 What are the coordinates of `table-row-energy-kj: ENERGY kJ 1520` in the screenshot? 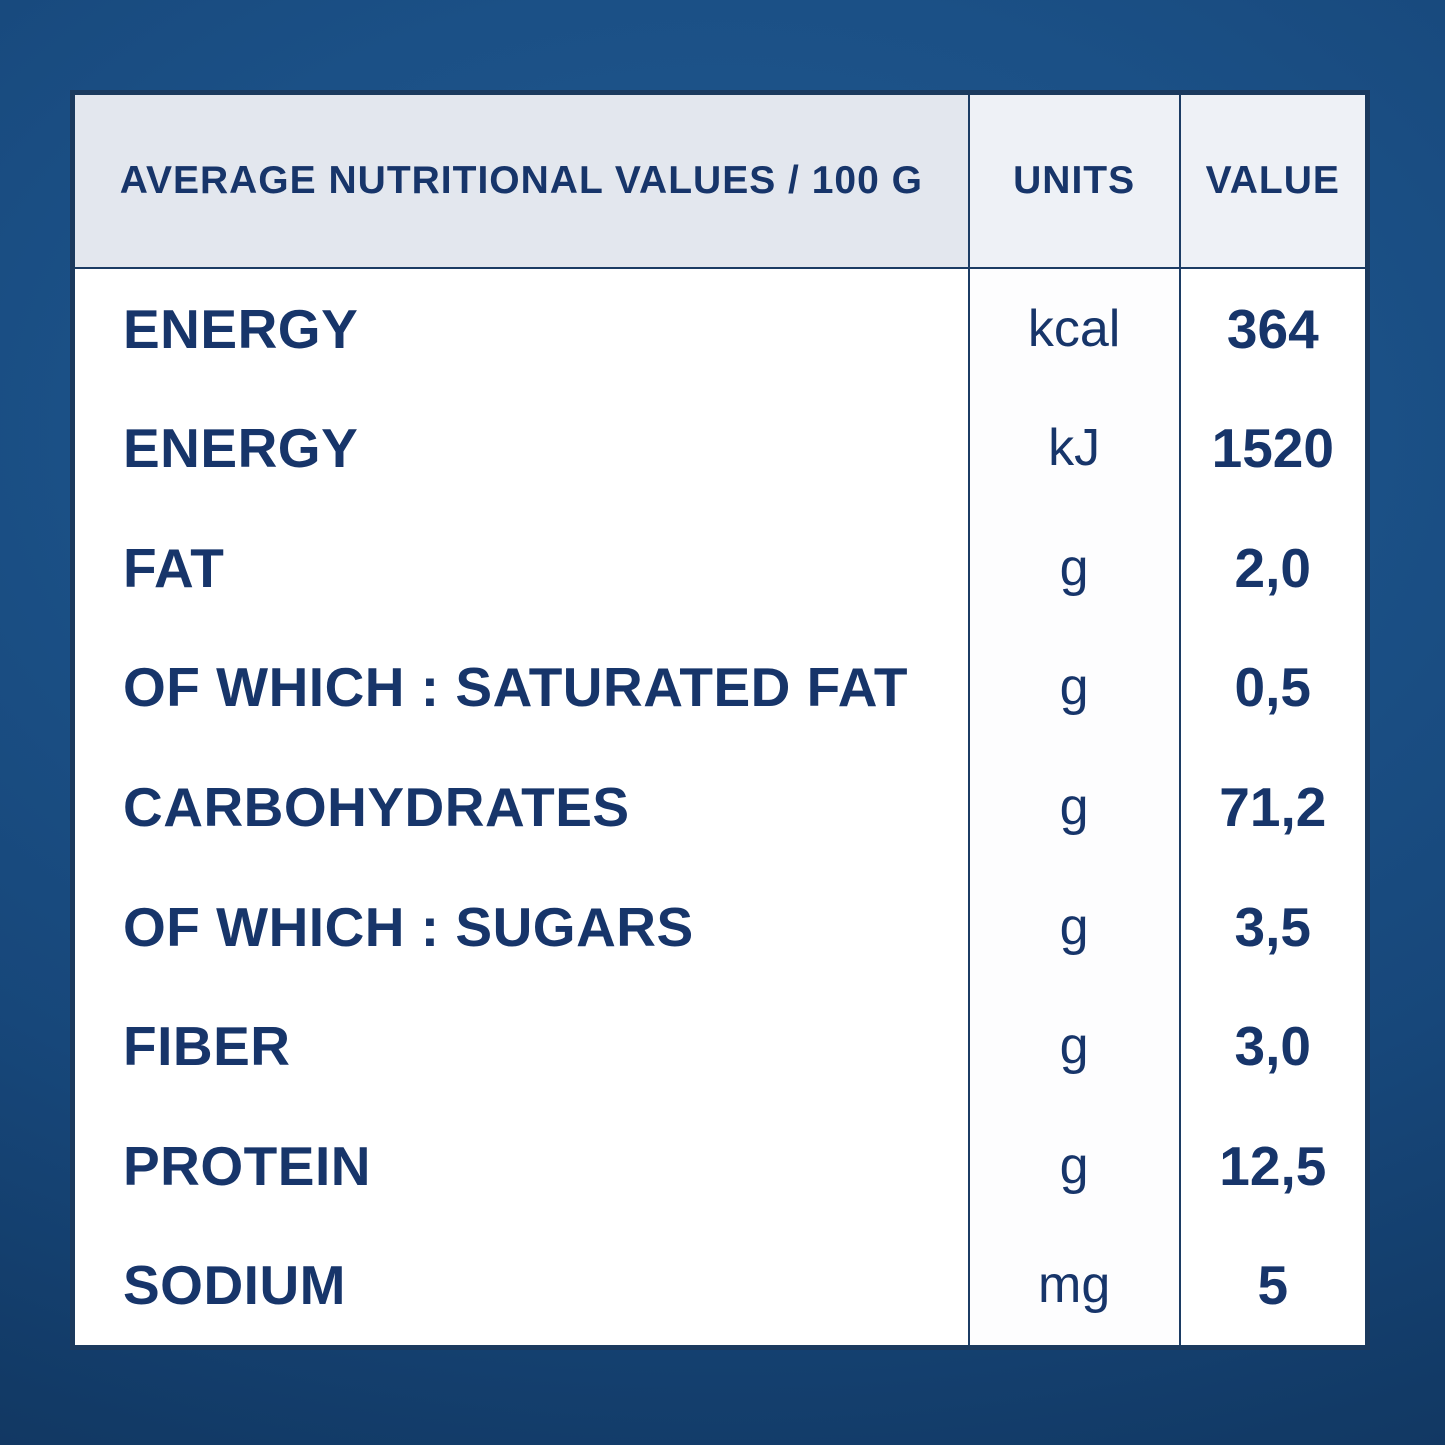 It's located at (720, 448).